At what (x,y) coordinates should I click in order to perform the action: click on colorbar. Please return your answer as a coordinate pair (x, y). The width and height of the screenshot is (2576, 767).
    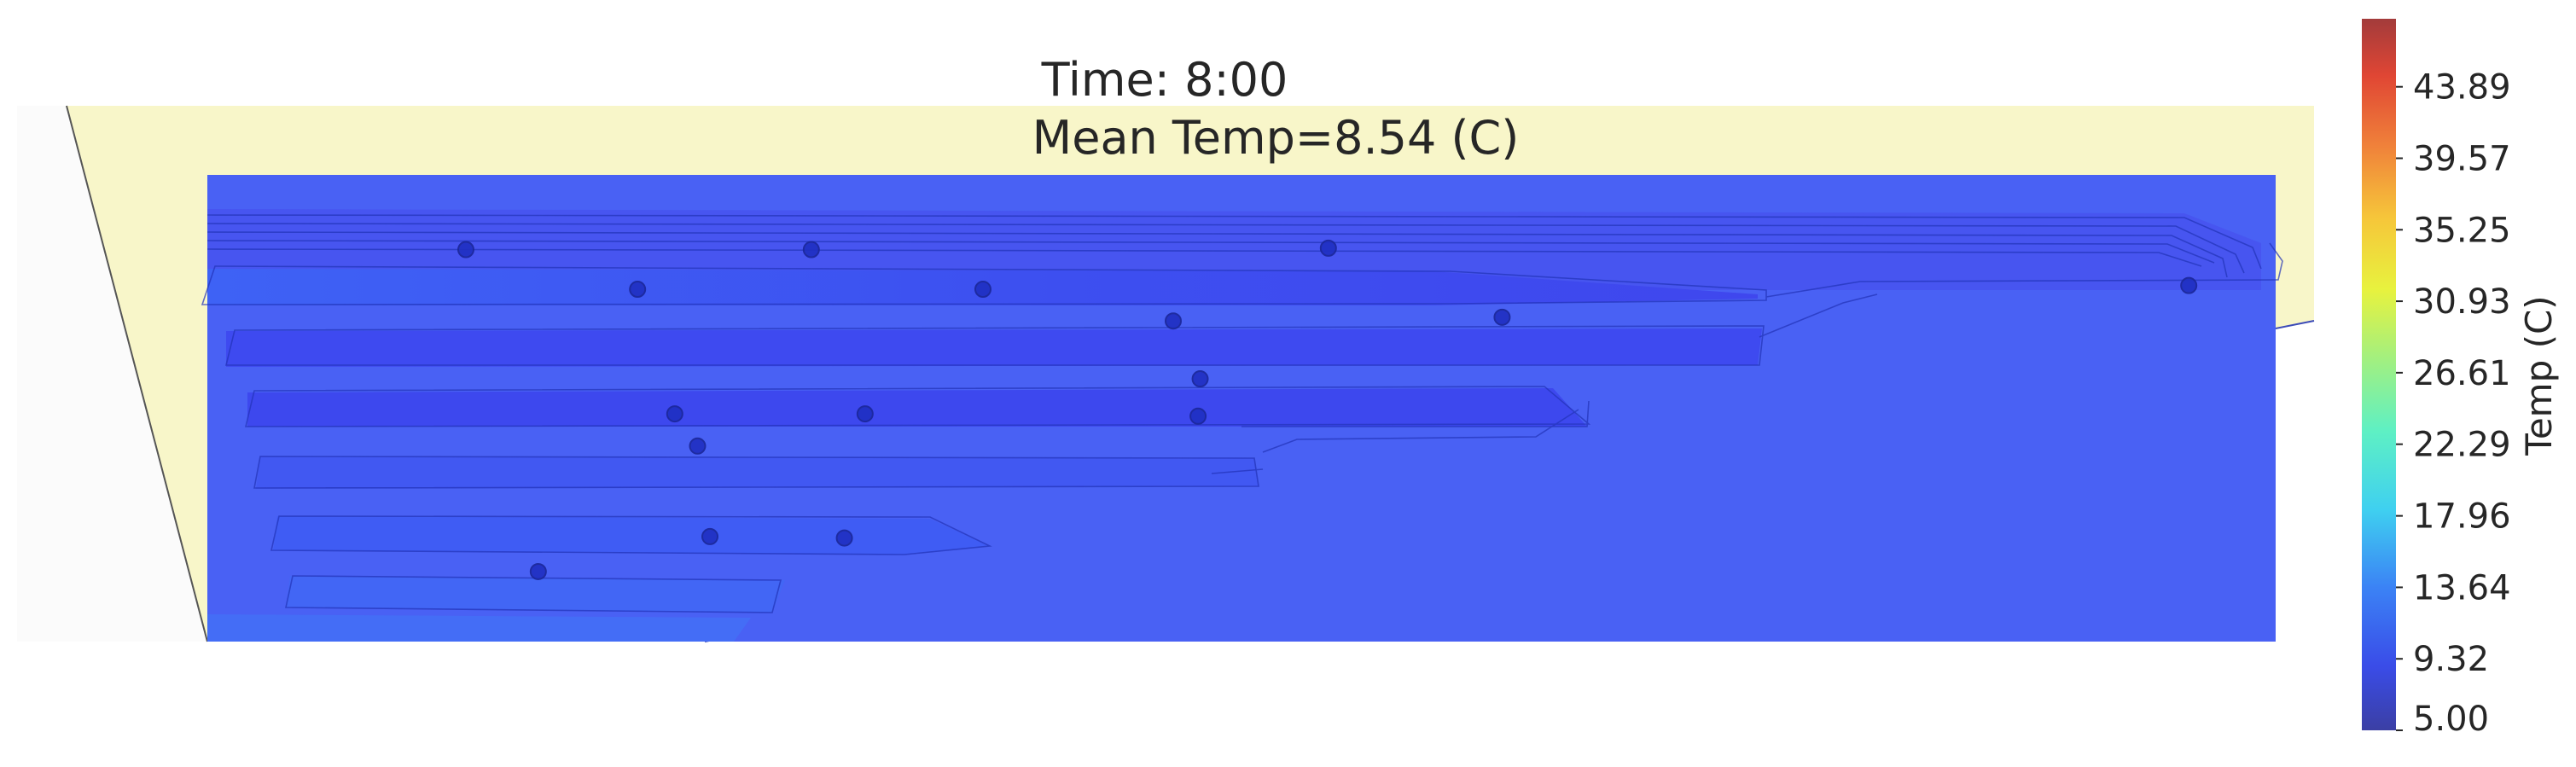
    Looking at the image, I should click on (2379, 374).